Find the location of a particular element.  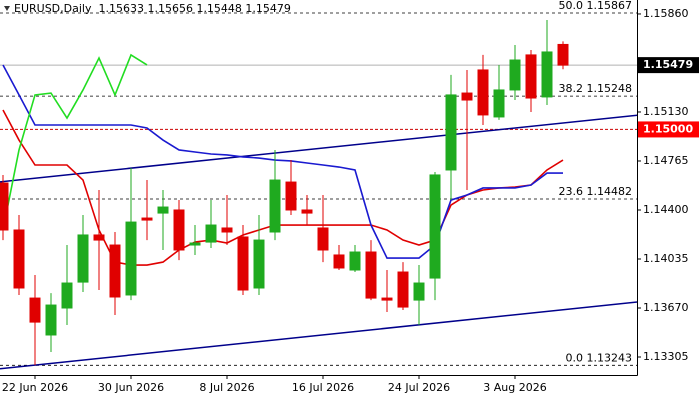

y-tick-label: 1.13670 is located at coordinates (666, 307).